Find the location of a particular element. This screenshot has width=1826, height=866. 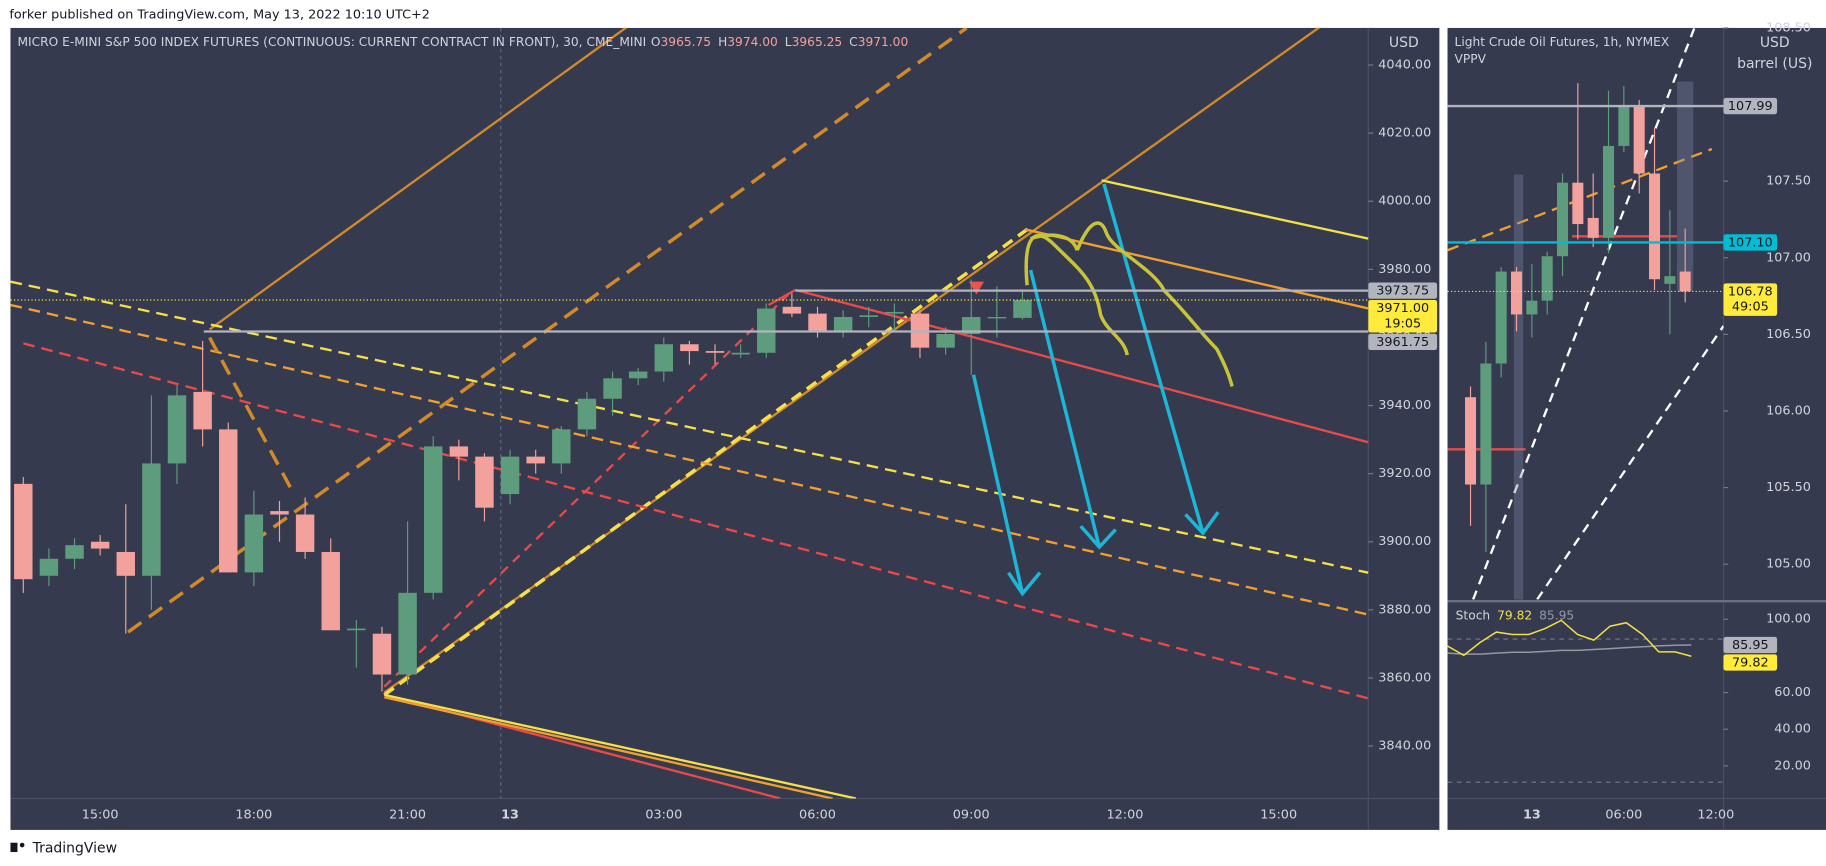

legend-key: C is located at coordinates (853, 41).